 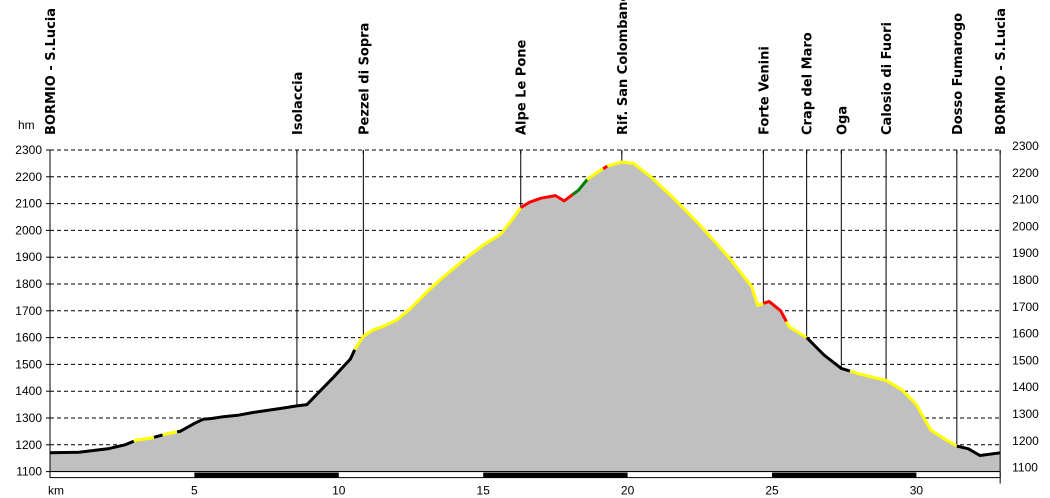 What do you see at coordinates (917, 491) in the screenshot?
I see `x-tick-label: 30` at bounding box center [917, 491].